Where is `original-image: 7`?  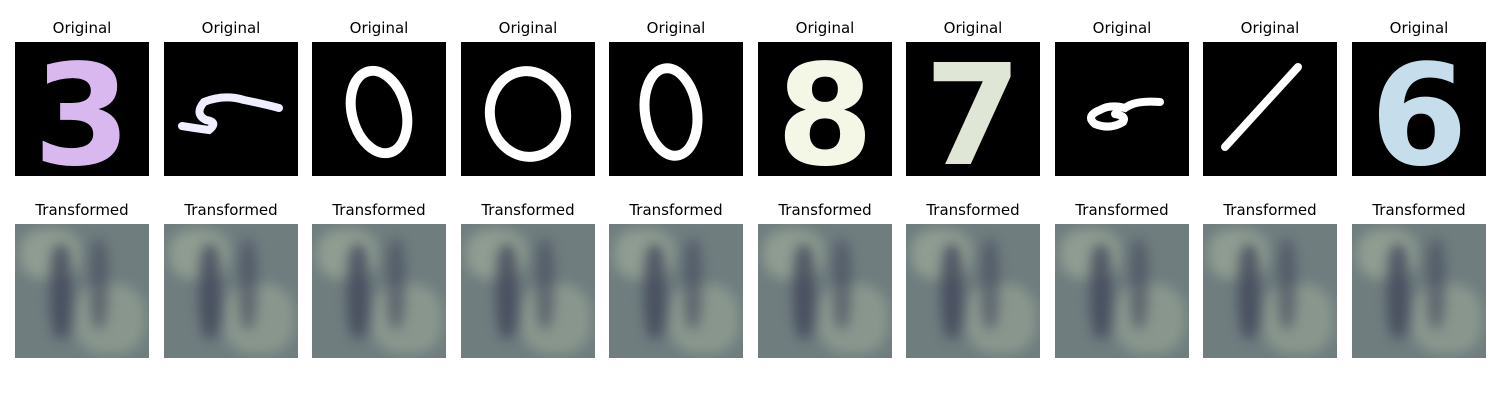
original-image: 7 is located at coordinates (973, 109).